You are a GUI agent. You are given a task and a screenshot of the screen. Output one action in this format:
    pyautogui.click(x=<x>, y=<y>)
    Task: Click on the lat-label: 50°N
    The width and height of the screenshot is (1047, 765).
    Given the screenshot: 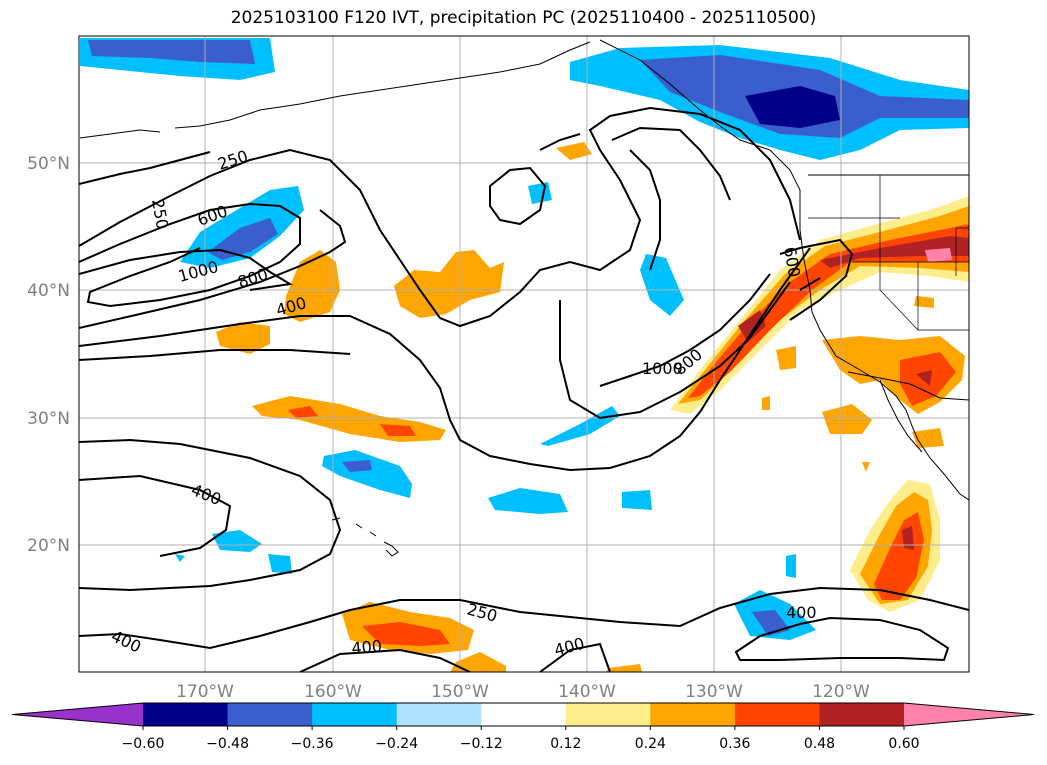 What is the action you would take?
    pyautogui.click(x=48, y=164)
    